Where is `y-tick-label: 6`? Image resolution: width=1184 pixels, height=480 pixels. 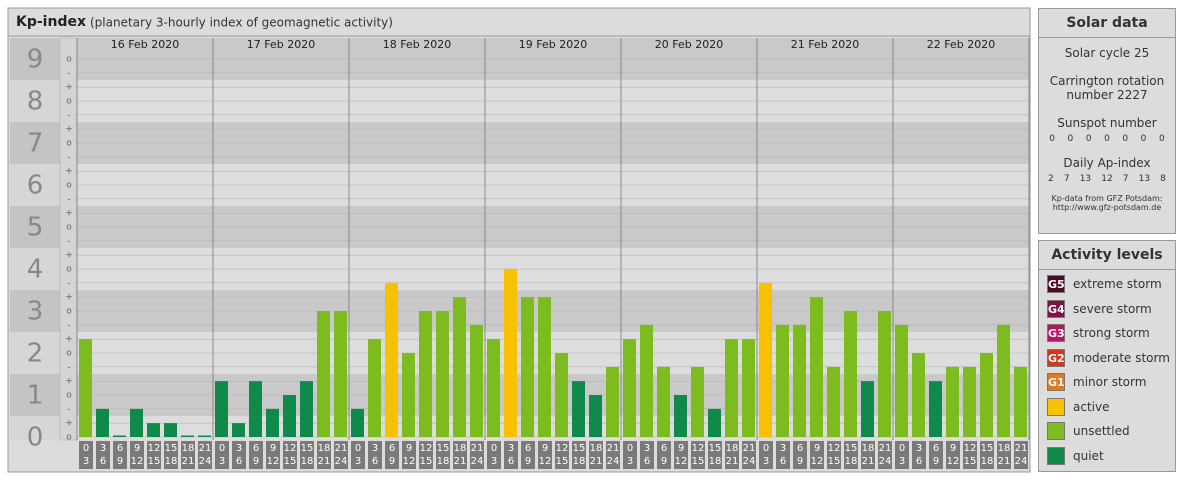 y-tick-label: 6 is located at coordinates (35, 186).